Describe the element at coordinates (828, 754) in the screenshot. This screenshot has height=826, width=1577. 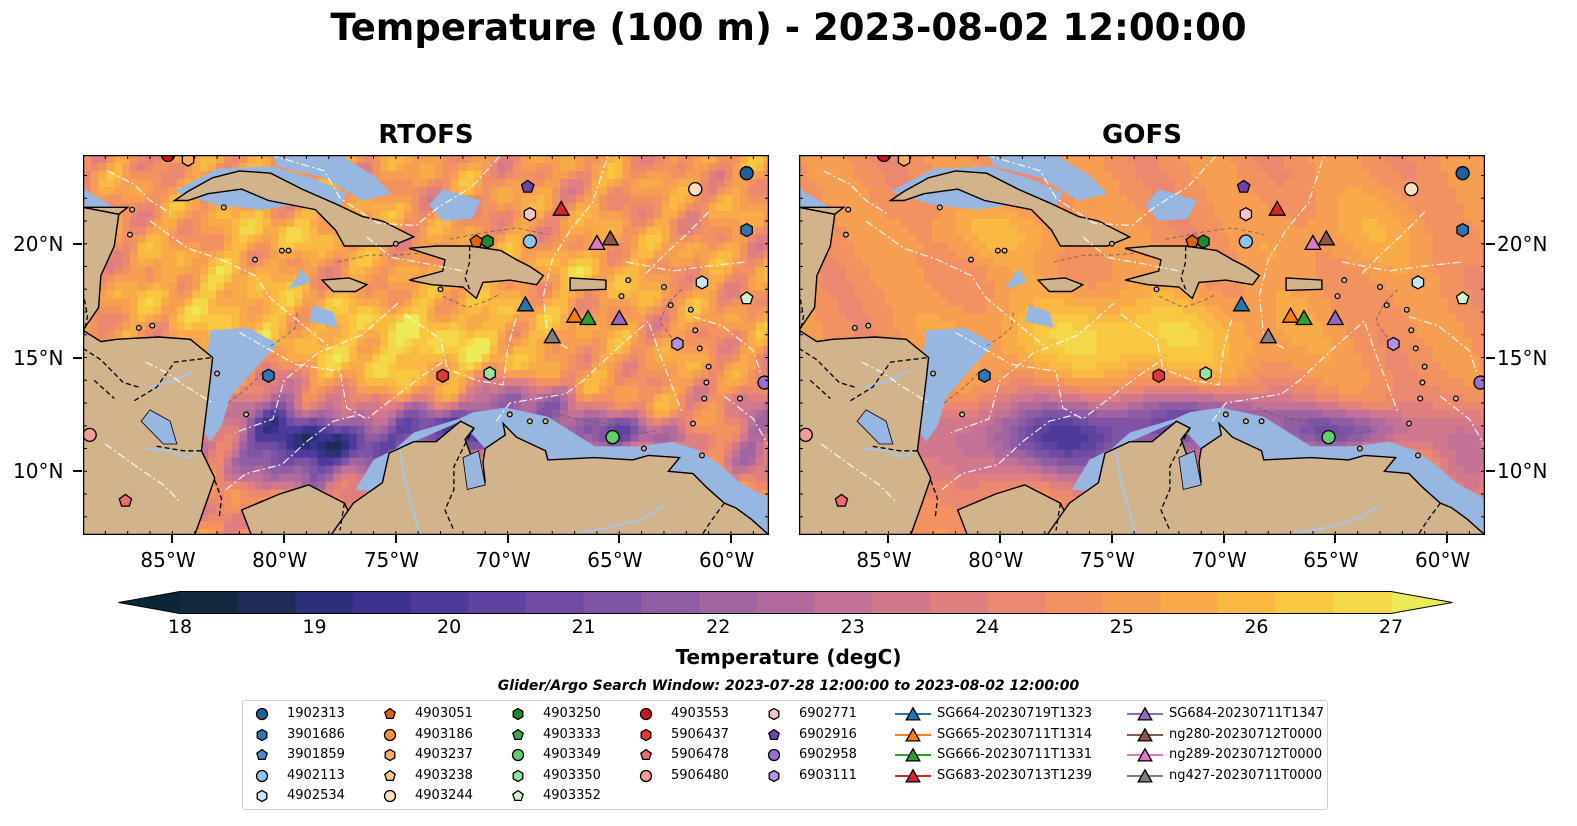
I see `legend-label: 6902958` at that location.